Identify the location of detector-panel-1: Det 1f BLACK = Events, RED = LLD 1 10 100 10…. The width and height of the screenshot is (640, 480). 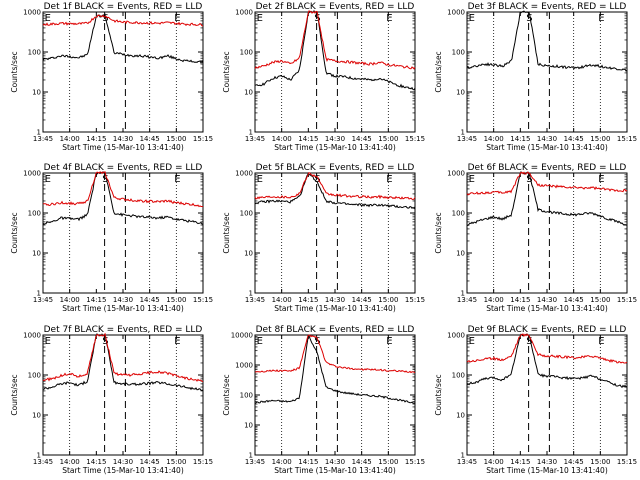
(111, 77).